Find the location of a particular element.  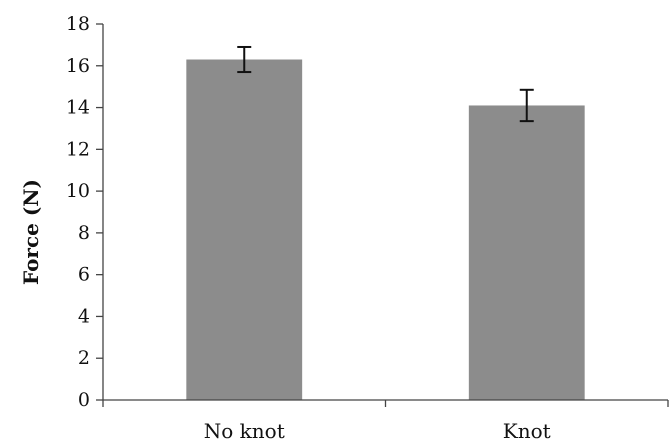

y-axis-title: Force (N) is located at coordinates (31, 232).